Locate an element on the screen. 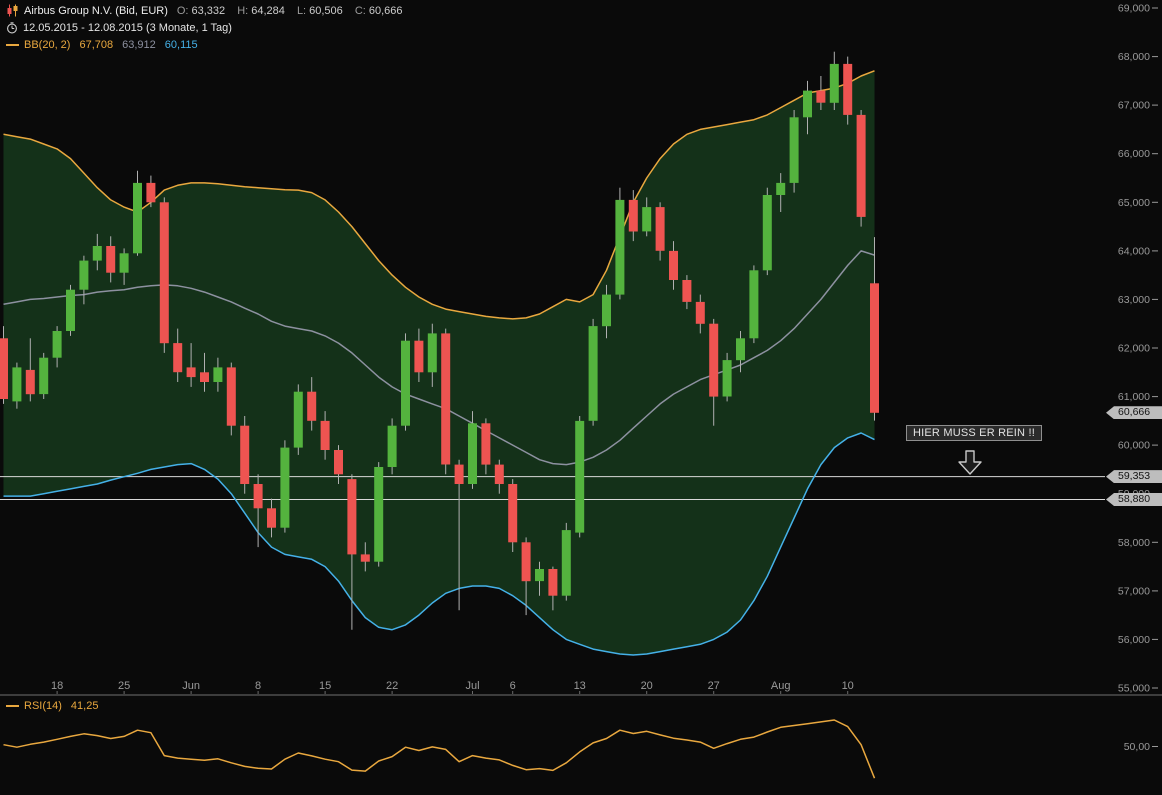 This screenshot has width=1162, height=795. open-value: 63,332 is located at coordinates (208, 10).